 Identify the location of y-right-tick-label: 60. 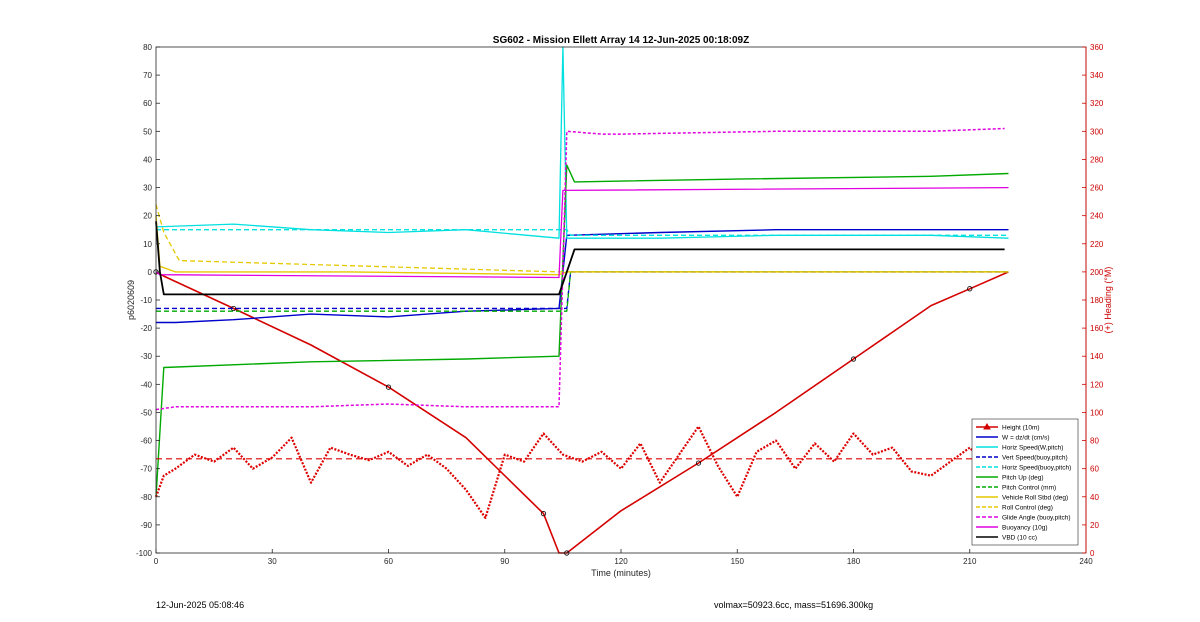
(1094, 469).